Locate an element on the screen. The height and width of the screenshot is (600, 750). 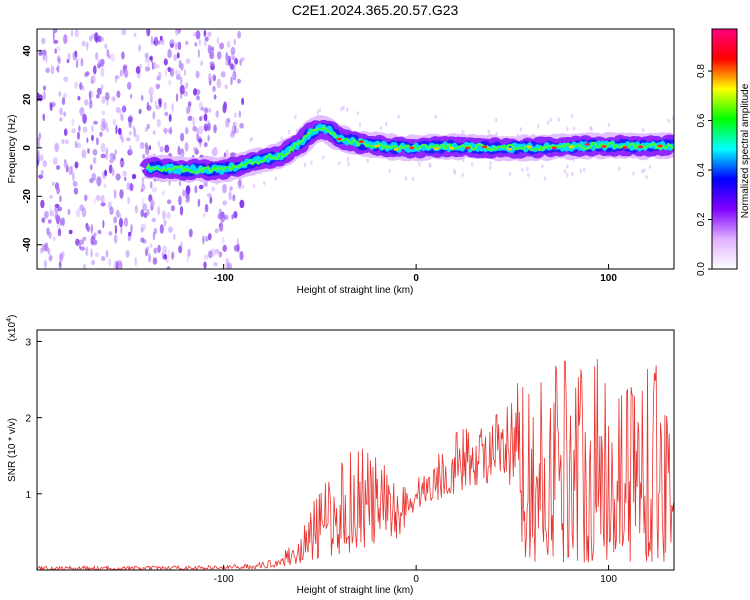
heatmap-x-tick-label: -100 is located at coordinates (224, 278).